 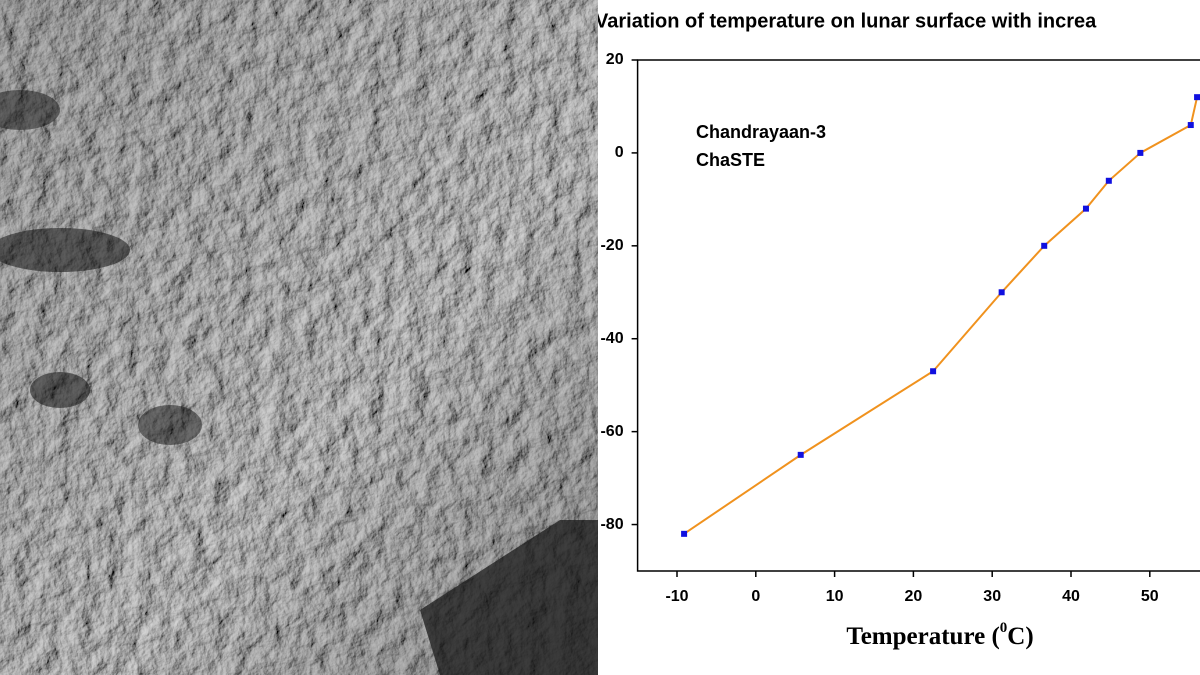 I want to click on annotation: Chandrayaan-3, so click(x=761, y=132).